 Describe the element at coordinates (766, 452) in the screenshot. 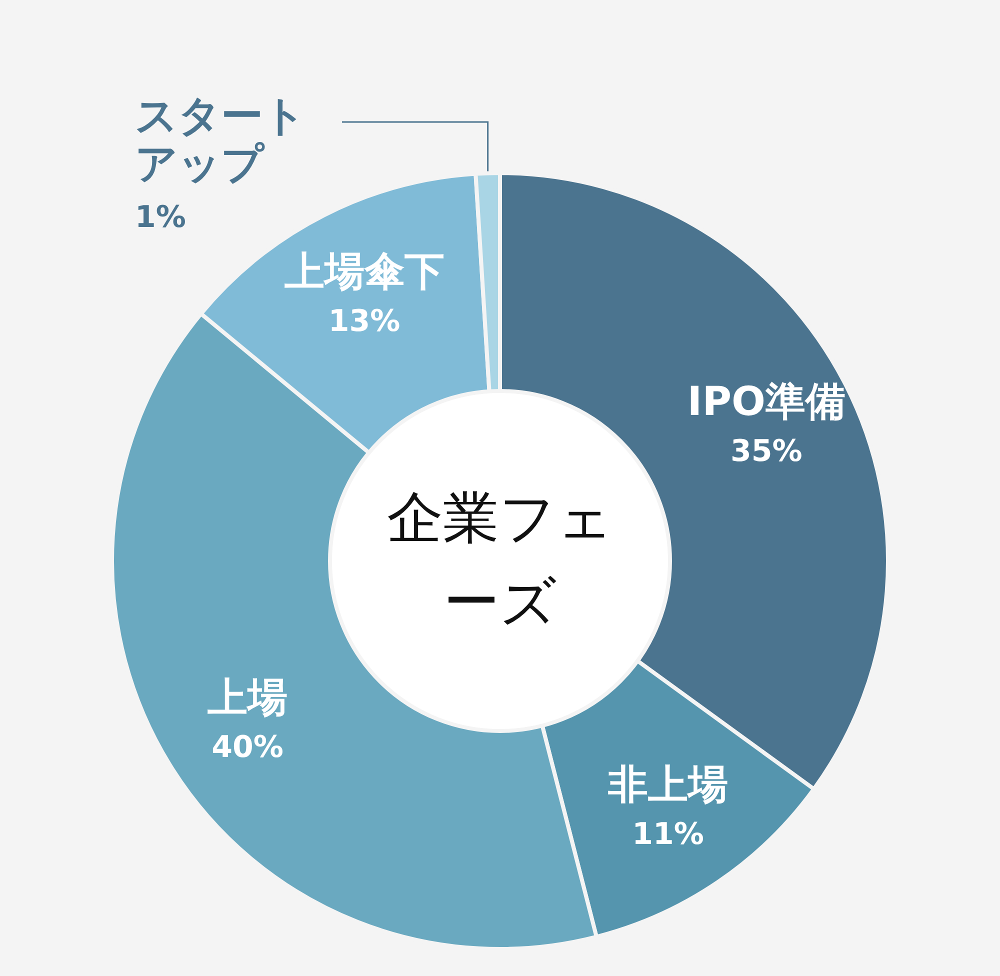

I see `data-label: 35%` at that location.